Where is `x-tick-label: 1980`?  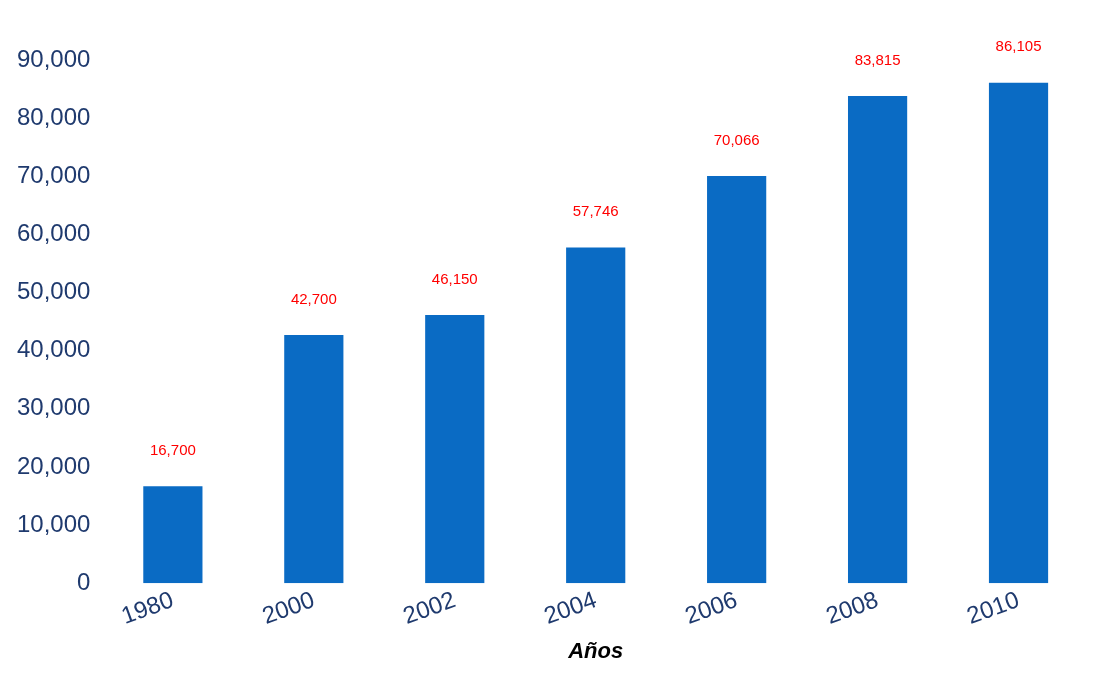 x-tick-label: 1980 is located at coordinates (147, 607).